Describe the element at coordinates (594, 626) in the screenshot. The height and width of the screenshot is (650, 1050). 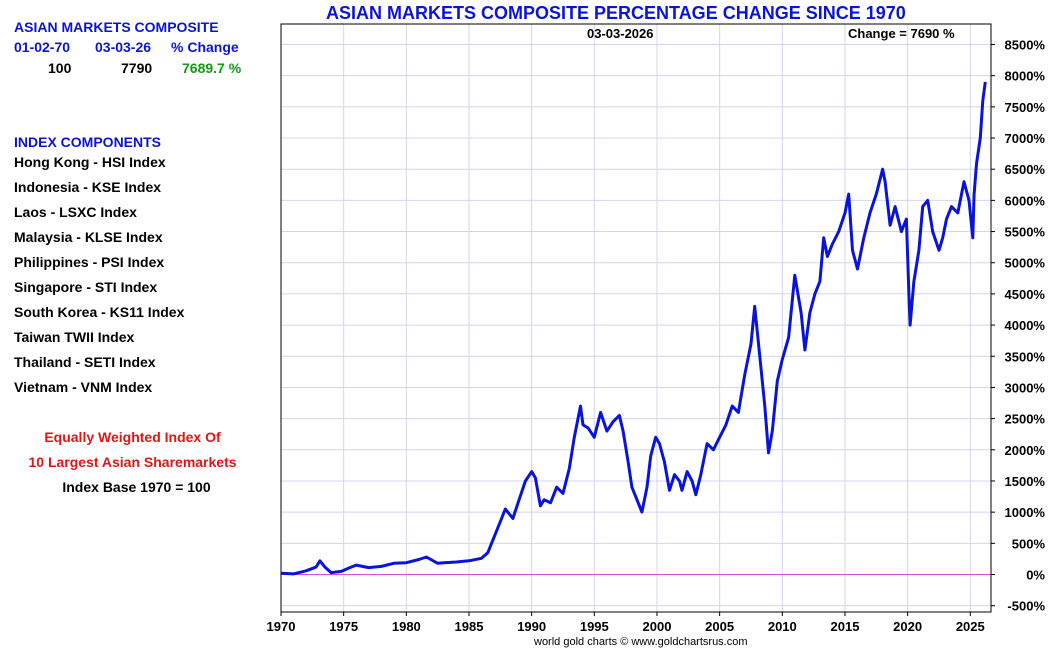
I see `x-tick-label: 1995` at that location.